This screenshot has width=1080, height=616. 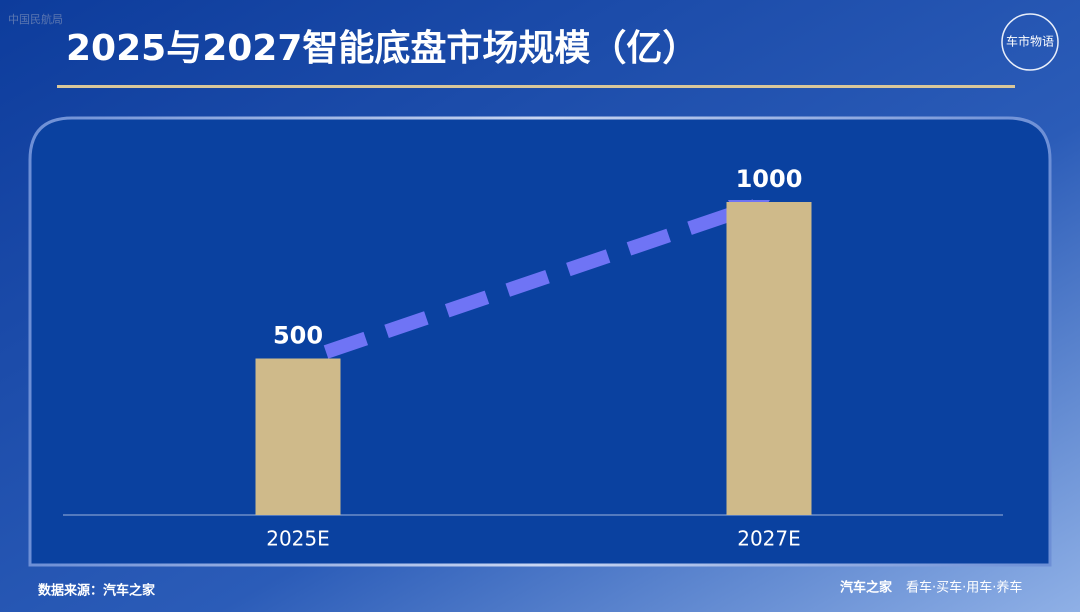 What do you see at coordinates (540, 279) in the screenshot?
I see `trend-arrow` at bounding box center [540, 279].